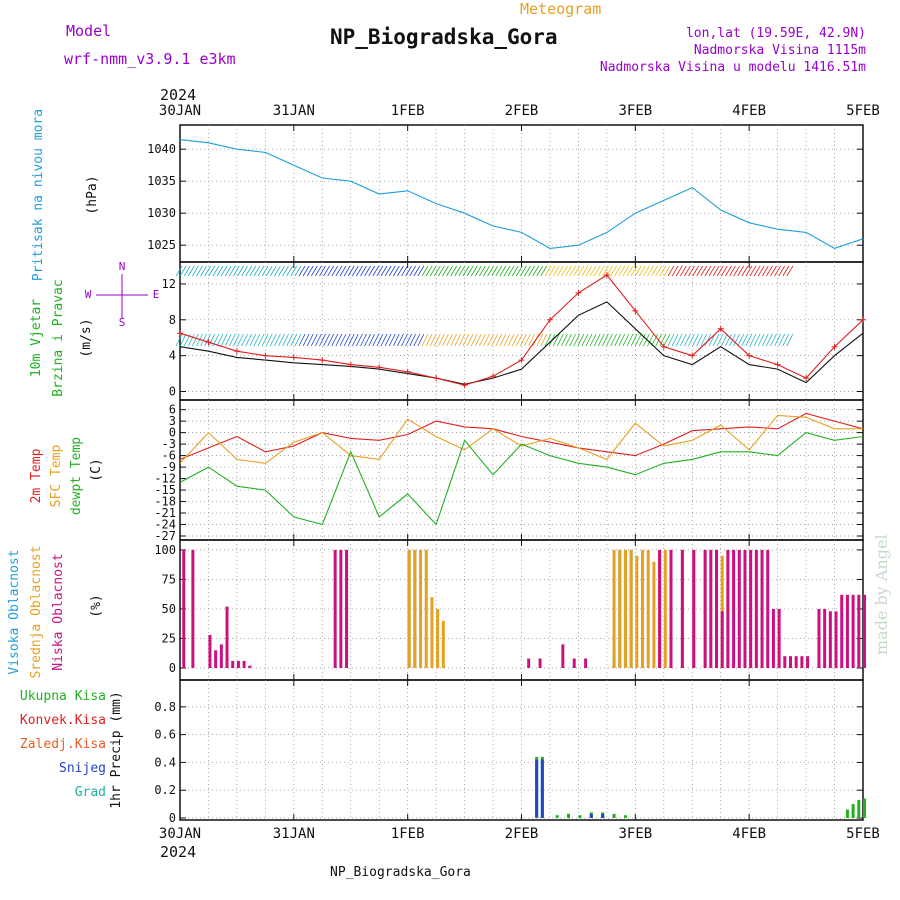  I want to click on y-tick-label: -21, so click(165, 513).